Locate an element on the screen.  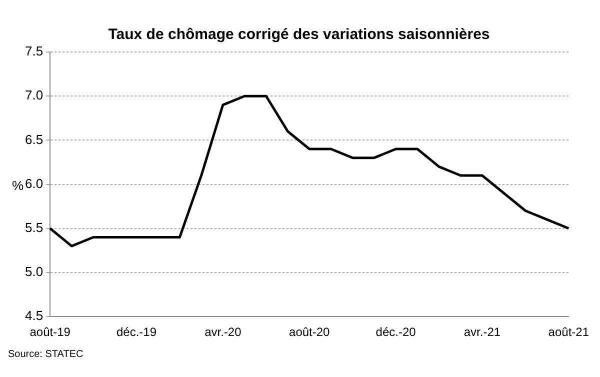
y-tick-label: 7.5 is located at coordinates (34, 51).